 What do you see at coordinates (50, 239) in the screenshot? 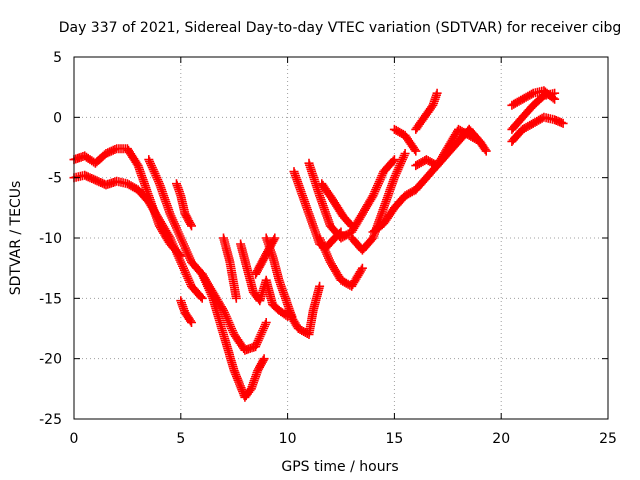
I see `y-tick-label: -10` at bounding box center [50, 239].